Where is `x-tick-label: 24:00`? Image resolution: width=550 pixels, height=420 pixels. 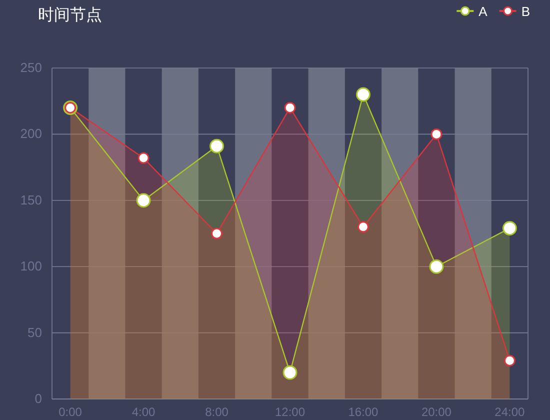 x-tick-label: 24:00 is located at coordinates (510, 412).